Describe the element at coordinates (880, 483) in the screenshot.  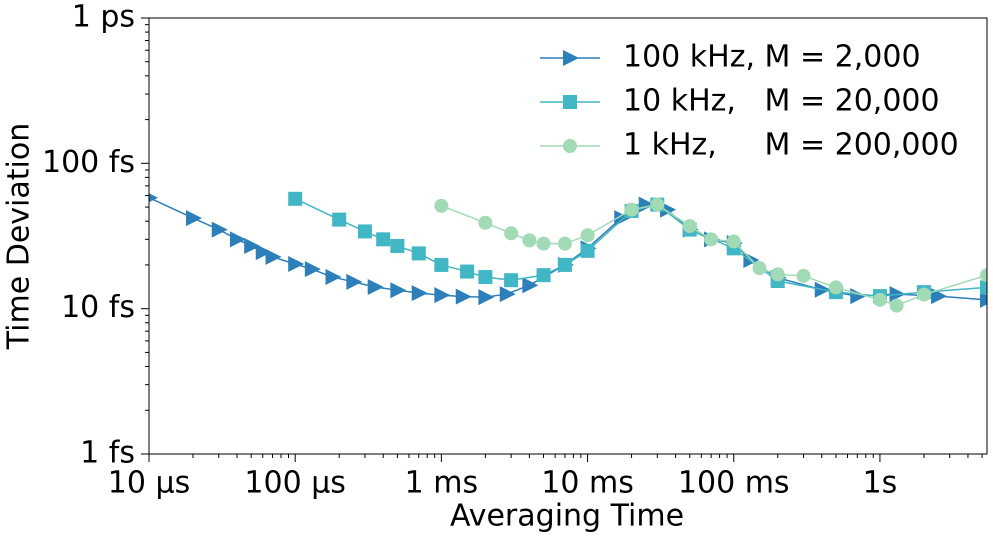
I see `x-tick-label: 1s` at that location.